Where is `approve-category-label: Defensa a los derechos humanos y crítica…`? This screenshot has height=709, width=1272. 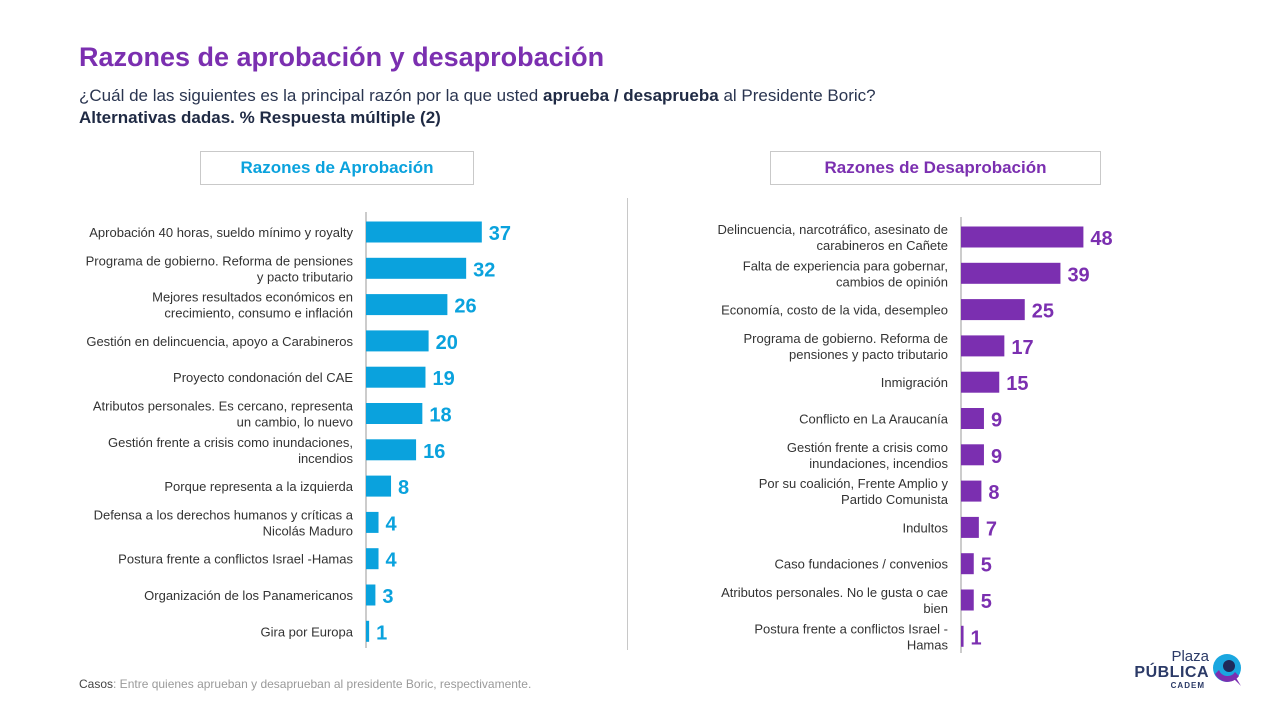
approve-category-label: Defensa a los derechos humanos y crítica… is located at coordinates (224, 514).